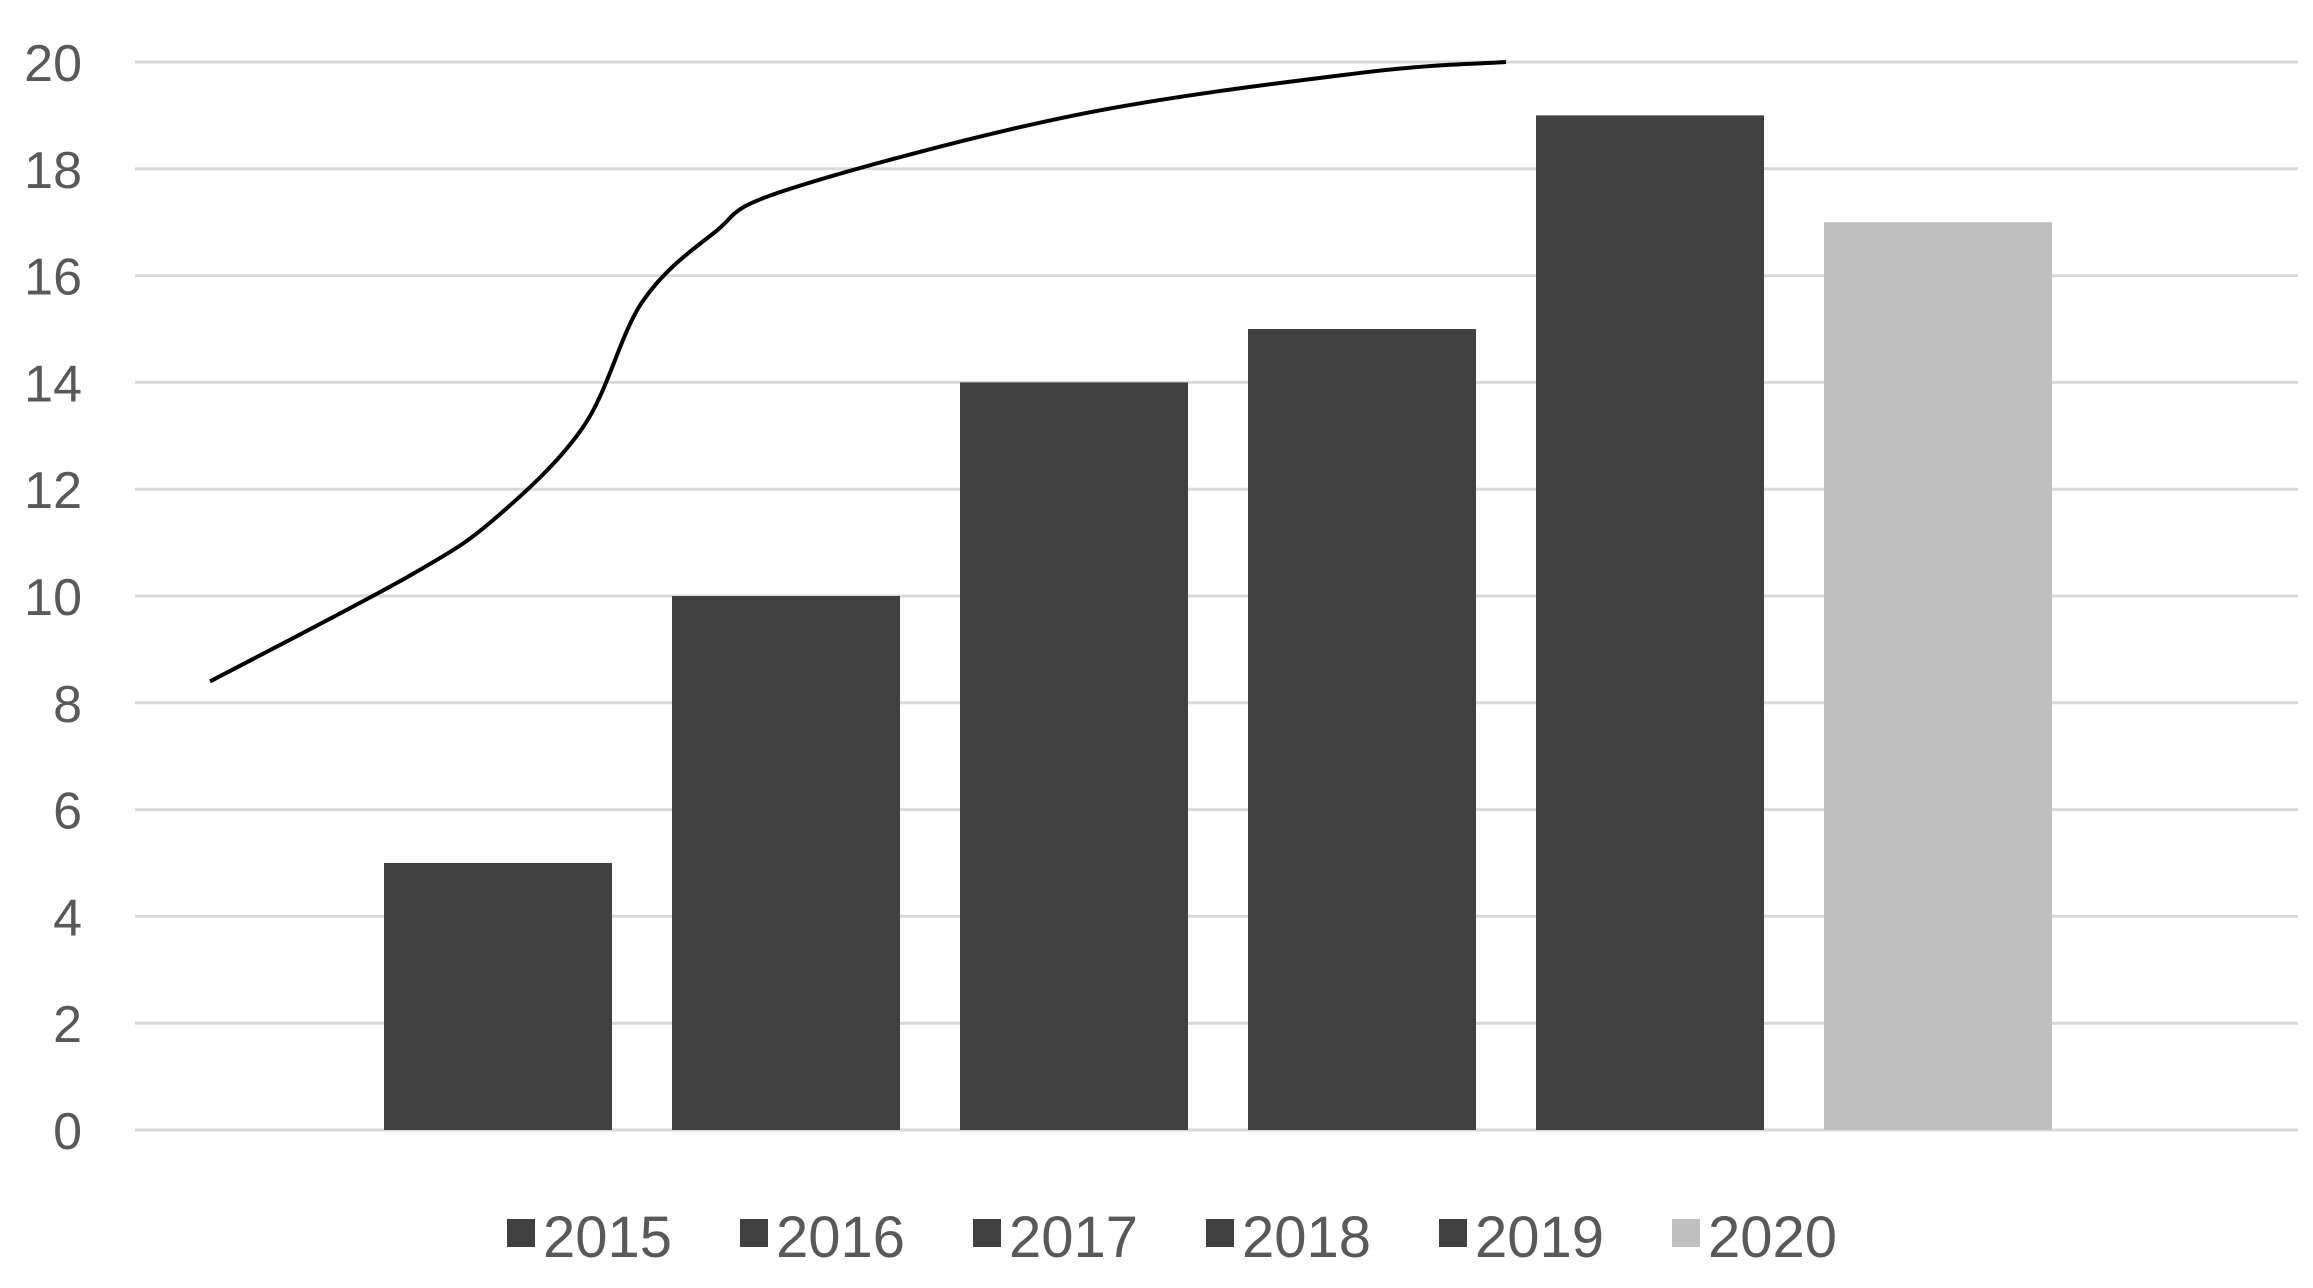  Describe the element at coordinates (1306, 1237) in the screenshot. I see `legend-label-2018: 2018` at that location.